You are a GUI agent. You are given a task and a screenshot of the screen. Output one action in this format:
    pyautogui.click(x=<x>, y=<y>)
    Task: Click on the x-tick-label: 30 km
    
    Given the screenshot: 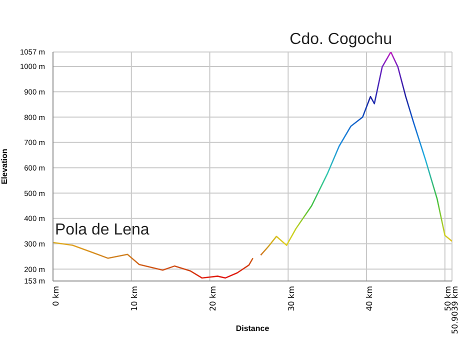 What is the action you would take?
    pyautogui.click(x=291, y=299)
    